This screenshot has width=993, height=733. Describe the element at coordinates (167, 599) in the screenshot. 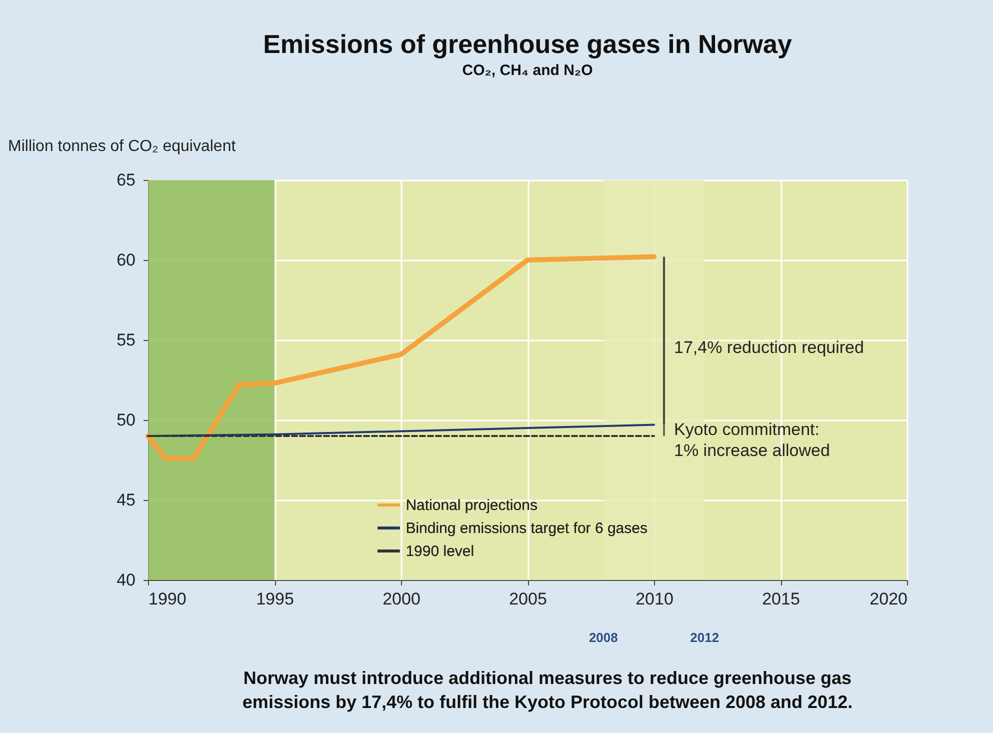

I see `x-tick-label: 1990` at that location.